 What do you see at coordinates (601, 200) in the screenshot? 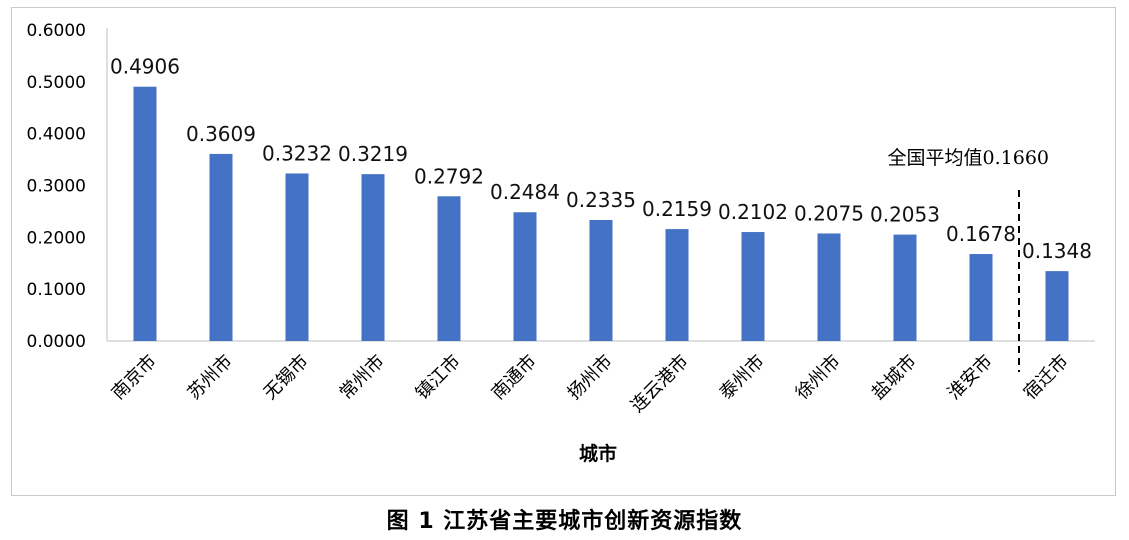
I see `data-label: 0.2335` at bounding box center [601, 200].